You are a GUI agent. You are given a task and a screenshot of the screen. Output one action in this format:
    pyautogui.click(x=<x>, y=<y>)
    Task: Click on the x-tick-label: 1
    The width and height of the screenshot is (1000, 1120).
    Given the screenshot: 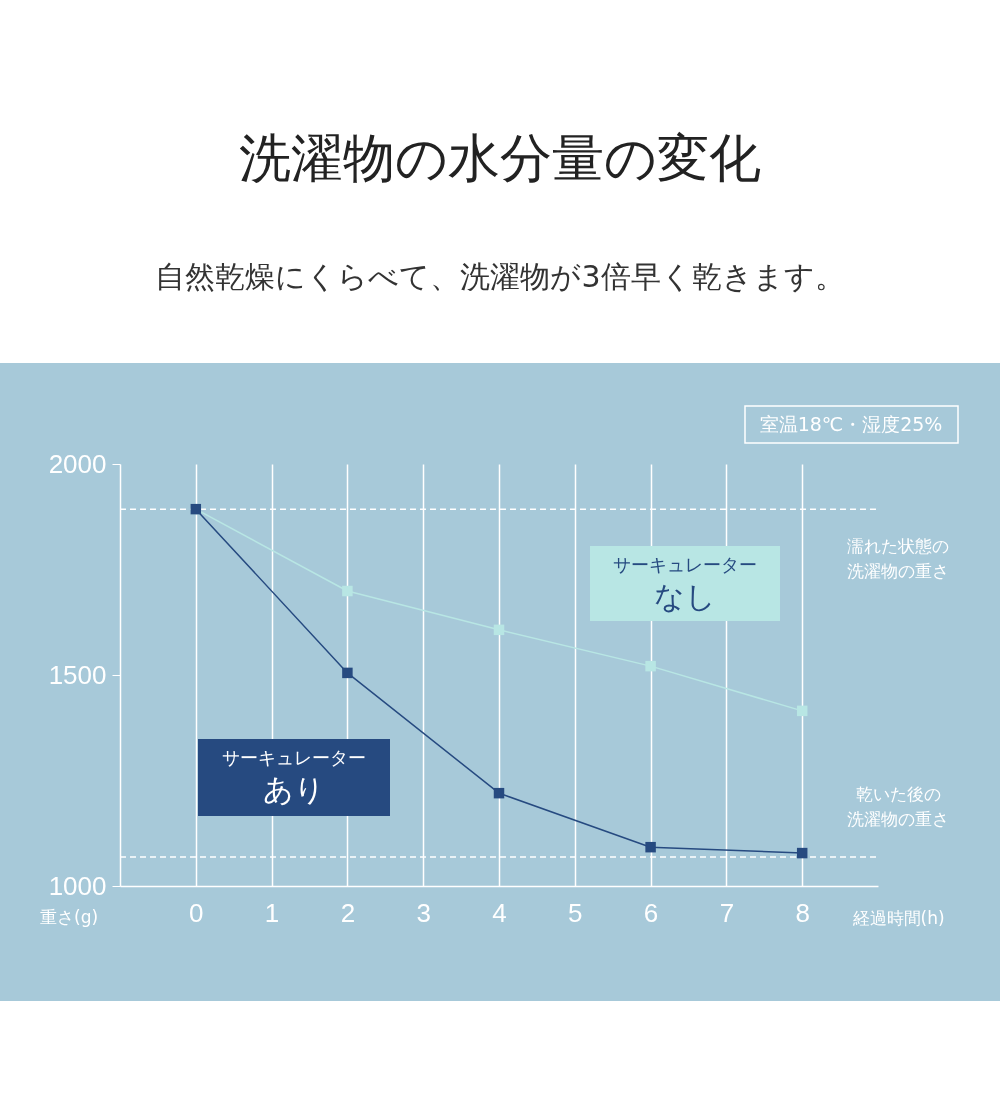 What is the action you would take?
    pyautogui.click(x=272, y=912)
    